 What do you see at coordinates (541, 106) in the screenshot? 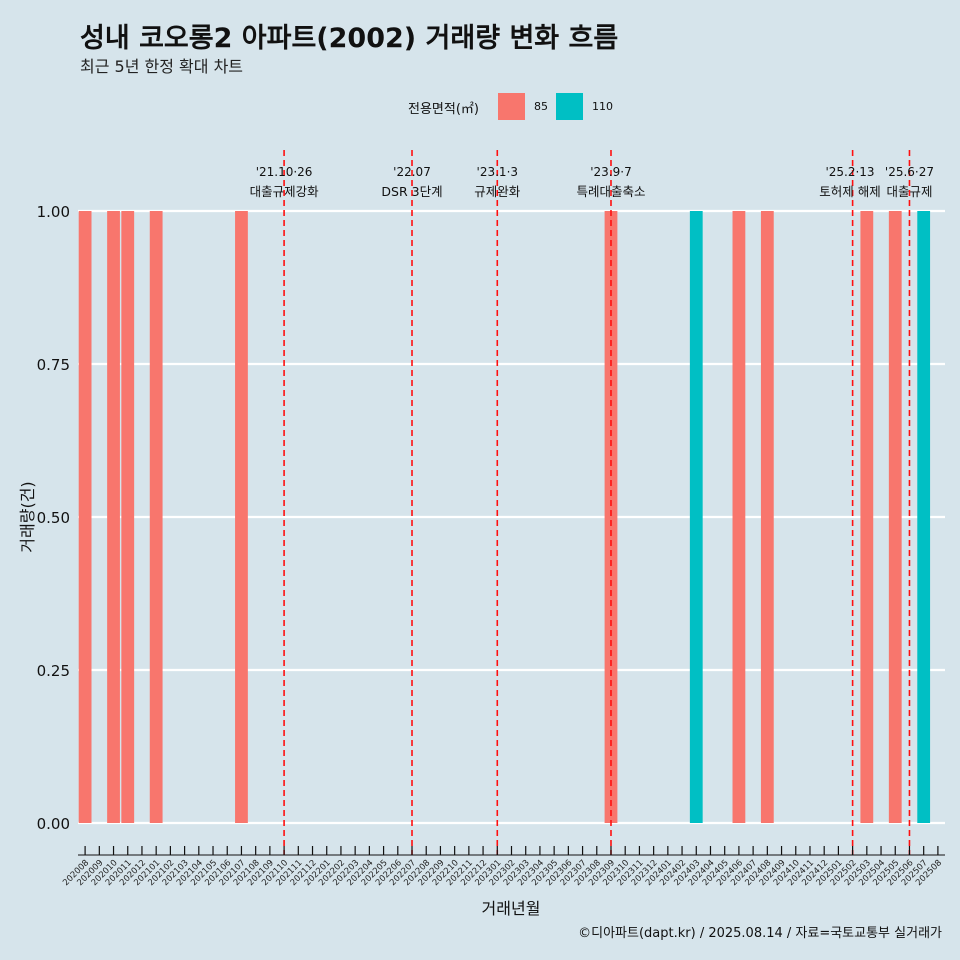
I see `legend-label-85: 85` at bounding box center [541, 106].